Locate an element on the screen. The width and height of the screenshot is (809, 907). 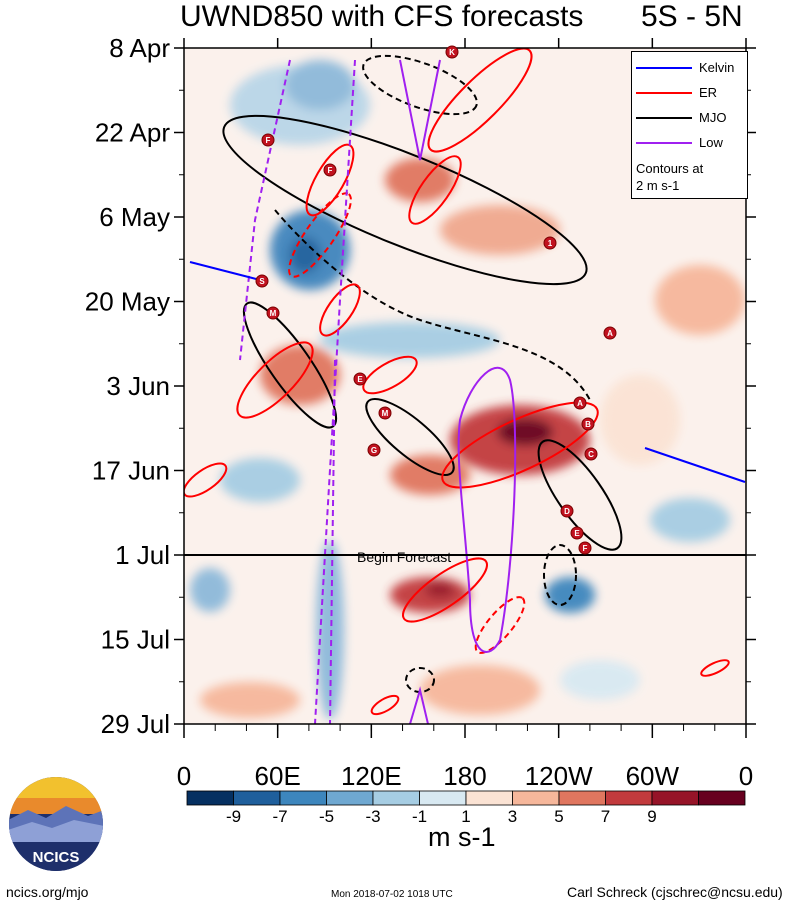
storm-marker: D is located at coordinates (567, 511).